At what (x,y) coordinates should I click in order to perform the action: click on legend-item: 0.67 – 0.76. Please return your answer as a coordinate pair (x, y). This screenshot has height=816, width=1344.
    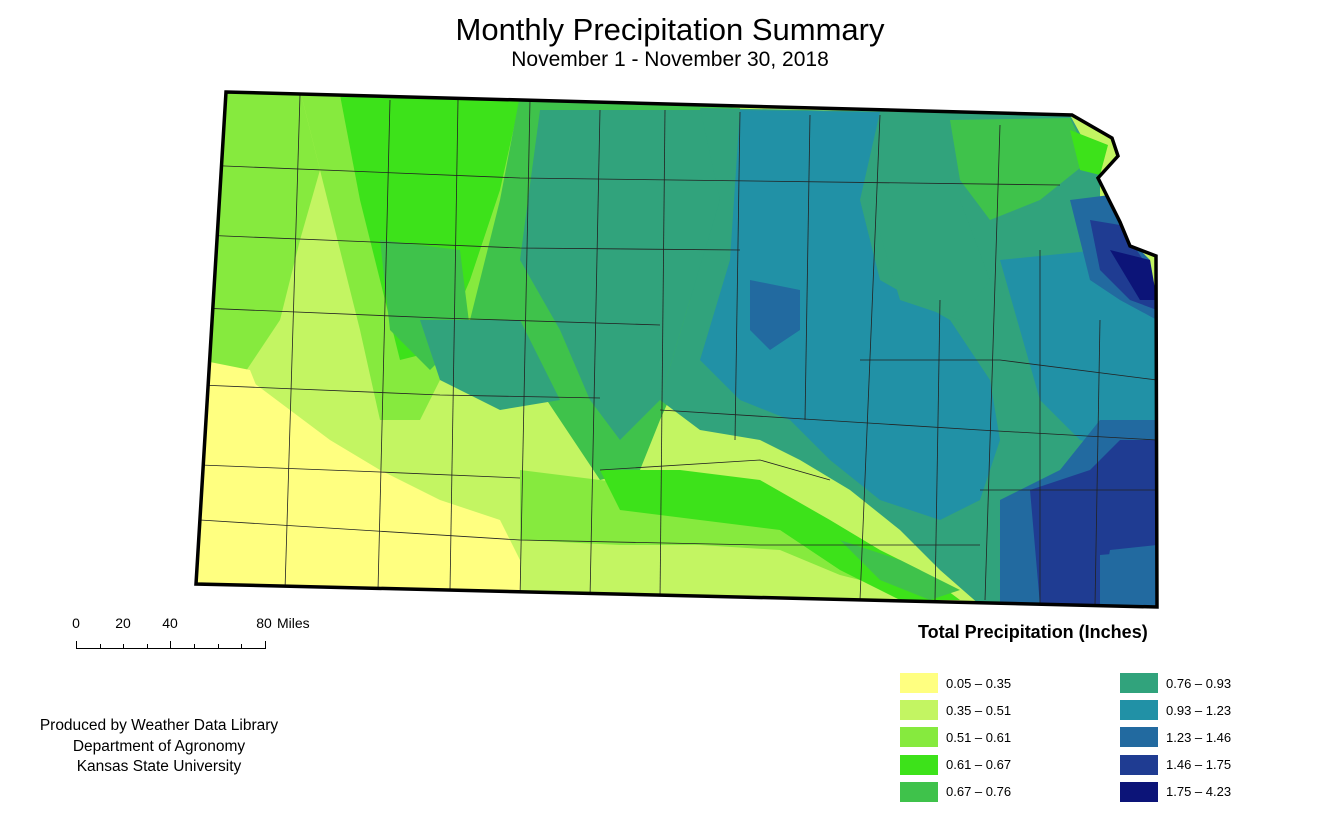
    Looking at the image, I should click on (956, 791).